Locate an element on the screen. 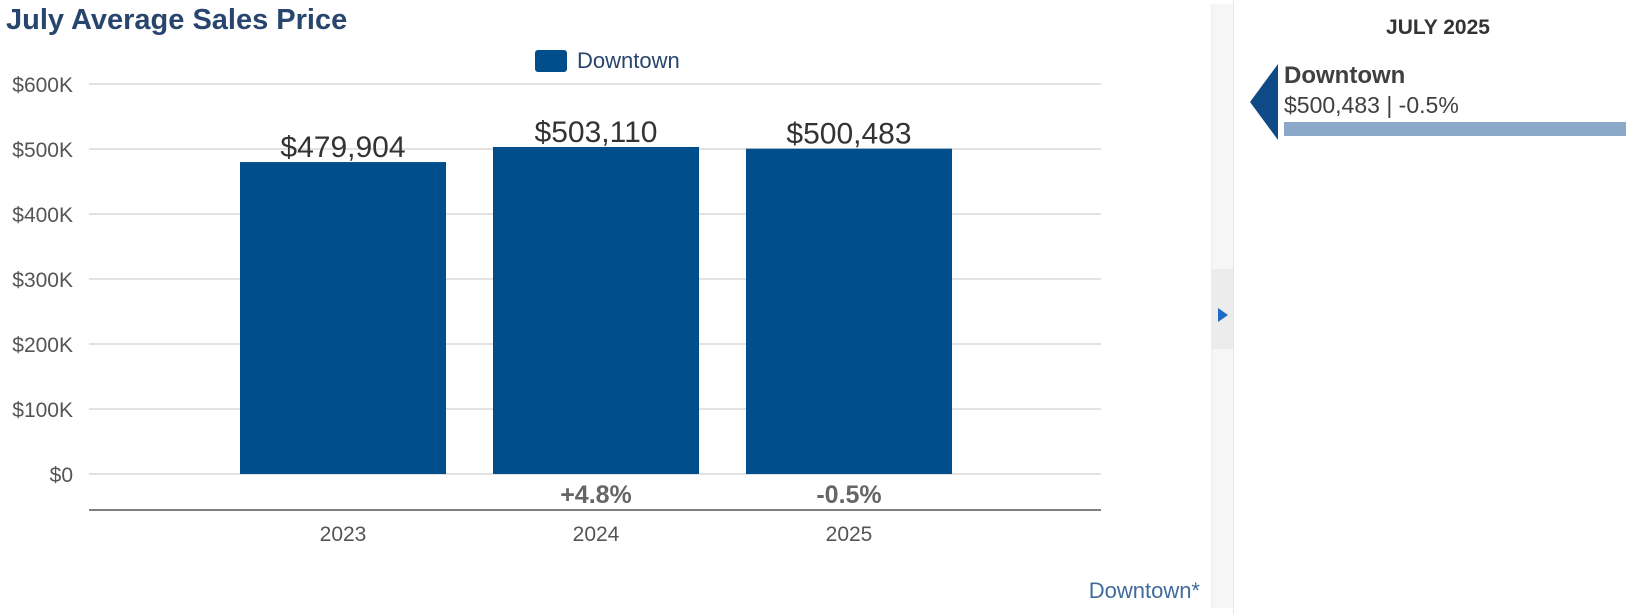  x-tick-label: 2025 is located at coordinates (849, 534).